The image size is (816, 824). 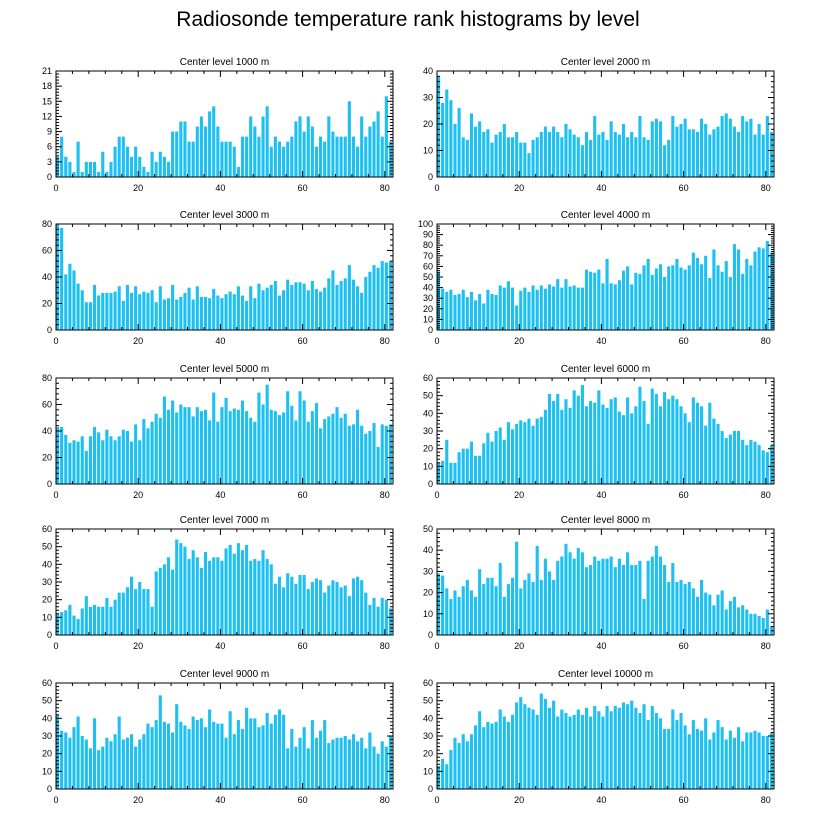 I want to click on x-tick-label: 0, so click(x=436, y=341).